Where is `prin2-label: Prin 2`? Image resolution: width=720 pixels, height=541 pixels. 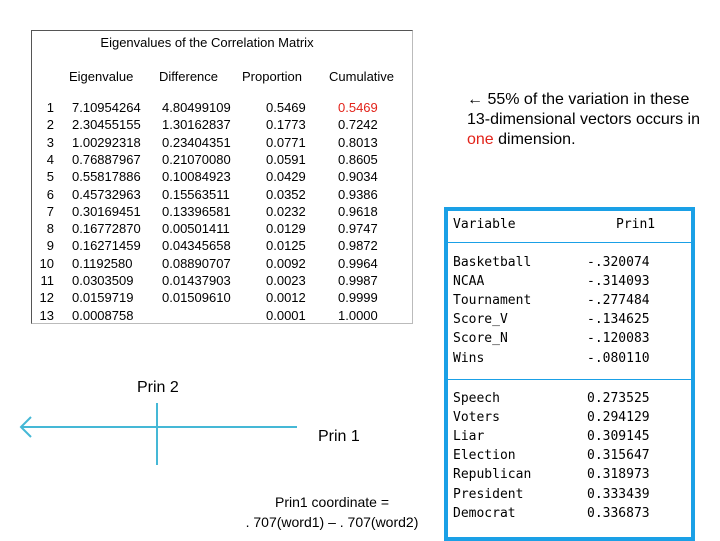 prin2-label: Prin 2 is located at coordinates (158, 387).